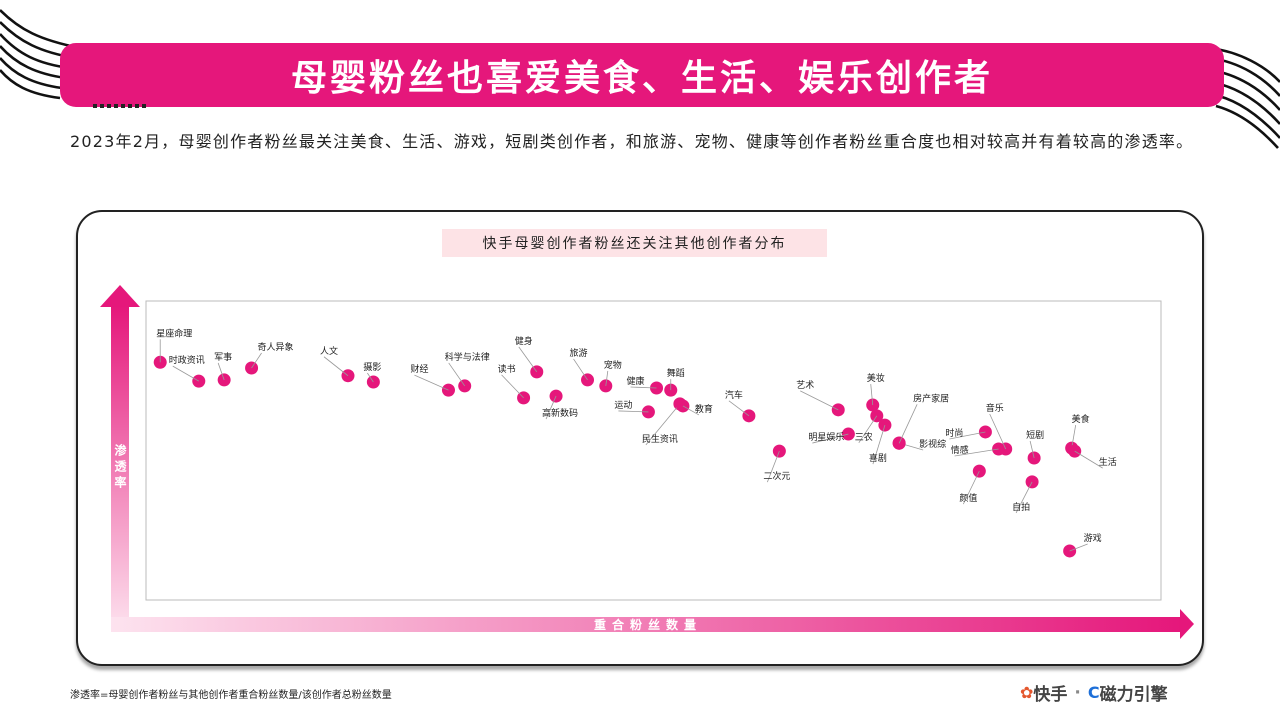 The image size is (1280, 720). I want to click on point-label: 奇人异象, so click(276, 347).